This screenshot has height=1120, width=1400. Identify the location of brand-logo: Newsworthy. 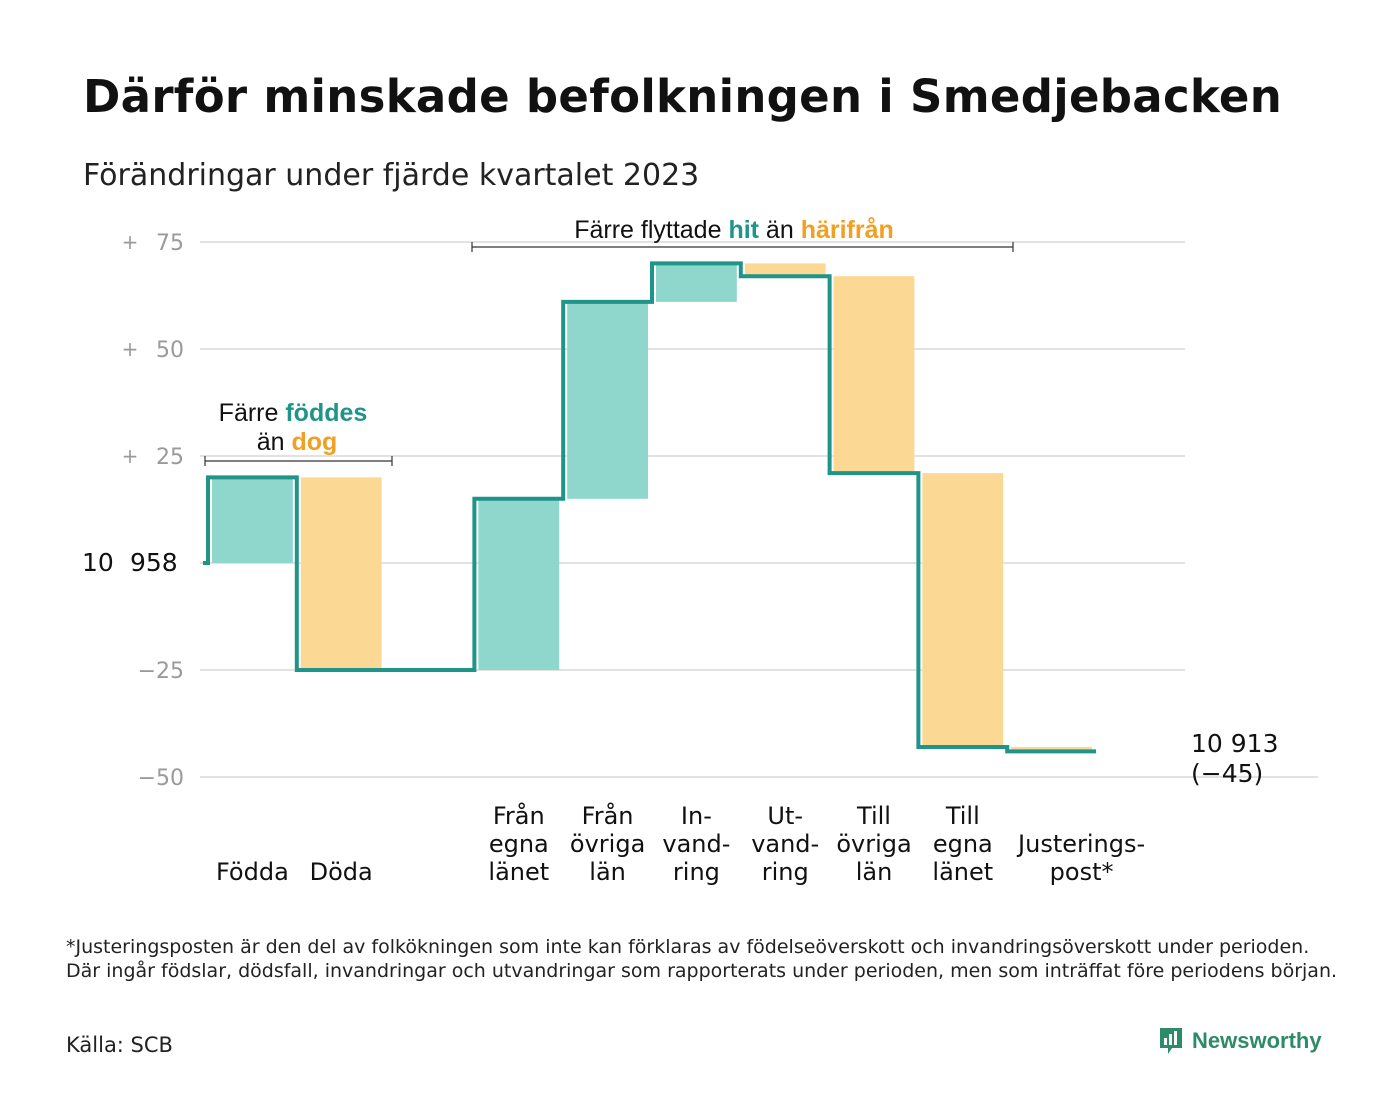
(1240, 1041).